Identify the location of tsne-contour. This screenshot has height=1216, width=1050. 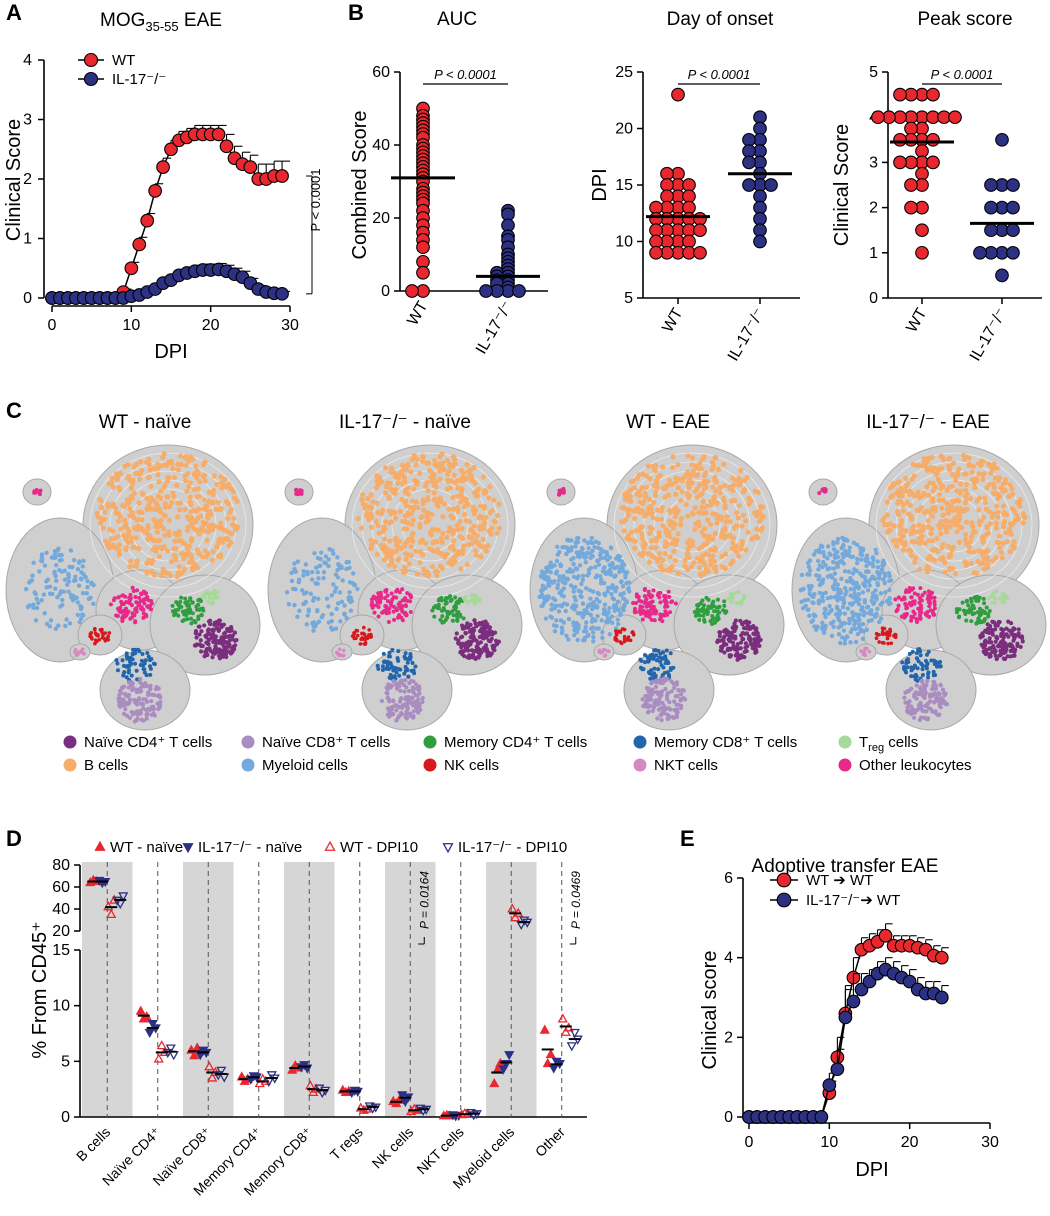
(100, 635).